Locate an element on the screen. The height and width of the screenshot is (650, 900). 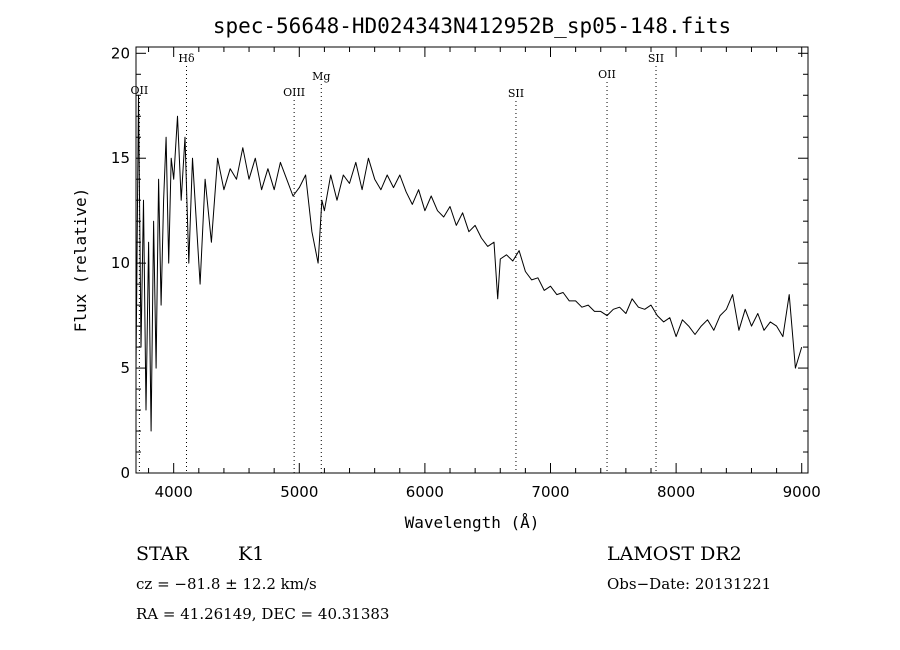
y-tick-label: 5 is located at coordinates (125, 368).